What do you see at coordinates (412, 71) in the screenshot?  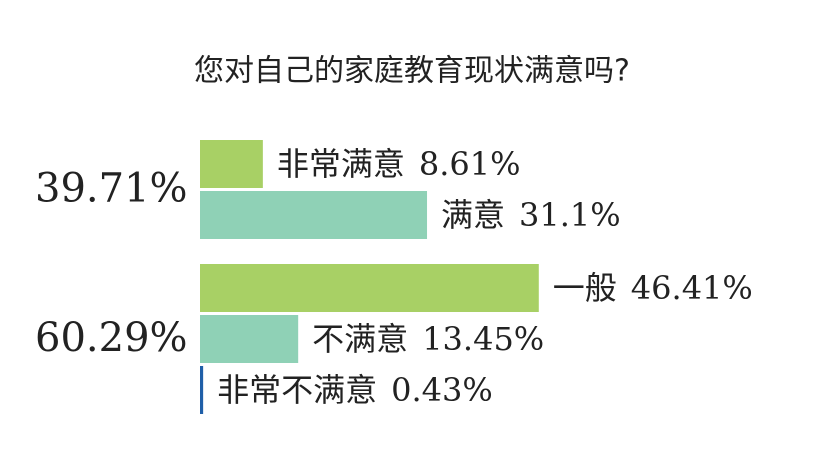 I see `chart-title: 您对自己的家庭教育现状满意吗?` at bounding box center [412, 71].